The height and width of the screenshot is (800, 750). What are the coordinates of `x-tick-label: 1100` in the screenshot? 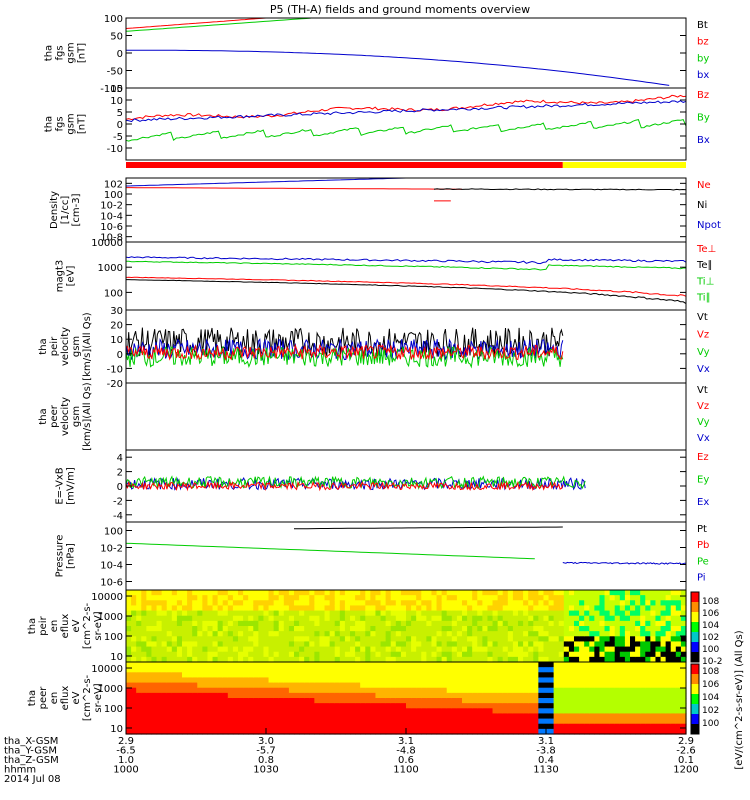 It's located at (405, 770).